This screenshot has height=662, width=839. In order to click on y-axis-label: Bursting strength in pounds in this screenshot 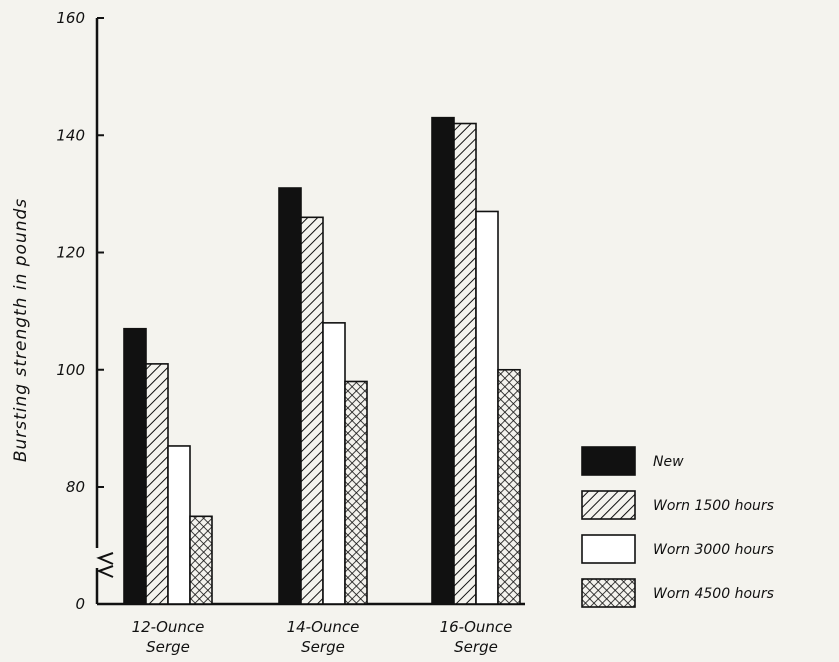, I will do `click(21, 330)`.